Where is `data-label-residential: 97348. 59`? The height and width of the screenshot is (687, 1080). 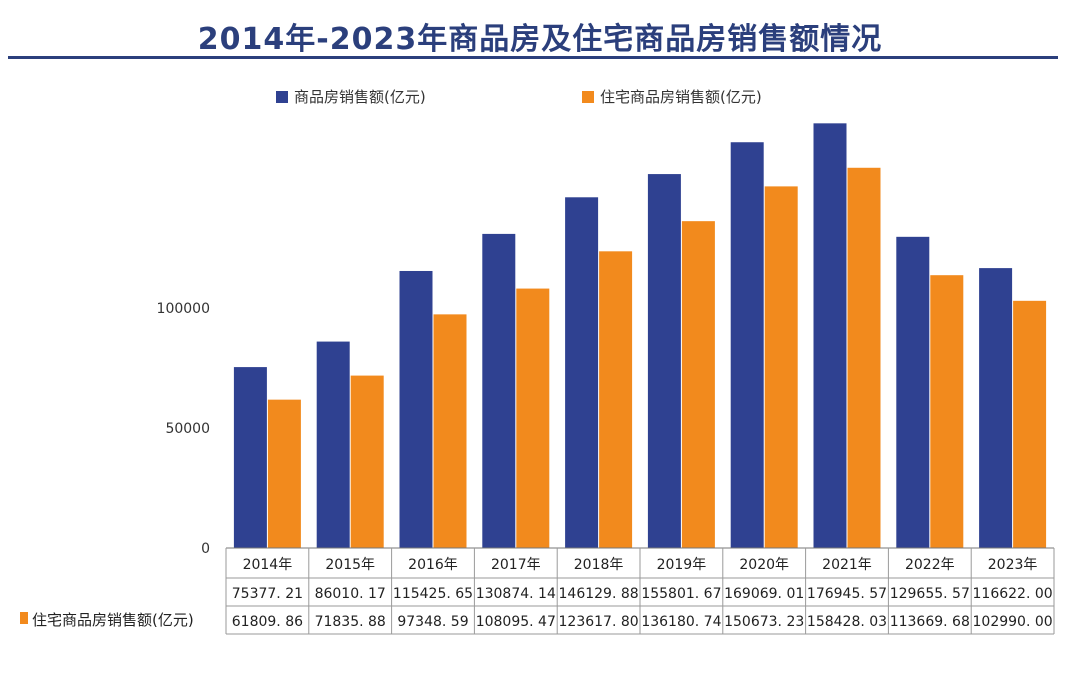
data-label-residential: 97348. 59 is located at coordinates (432, 622).